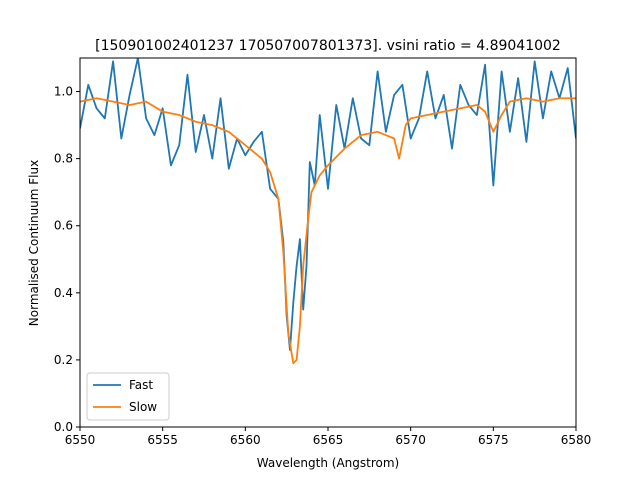 The height and width of the screenshot is (484, 640). What do you see at coordinates (245, 440) in the screenshot?
I see `x-tick-label: 6560` at bounding box center [245, 440].